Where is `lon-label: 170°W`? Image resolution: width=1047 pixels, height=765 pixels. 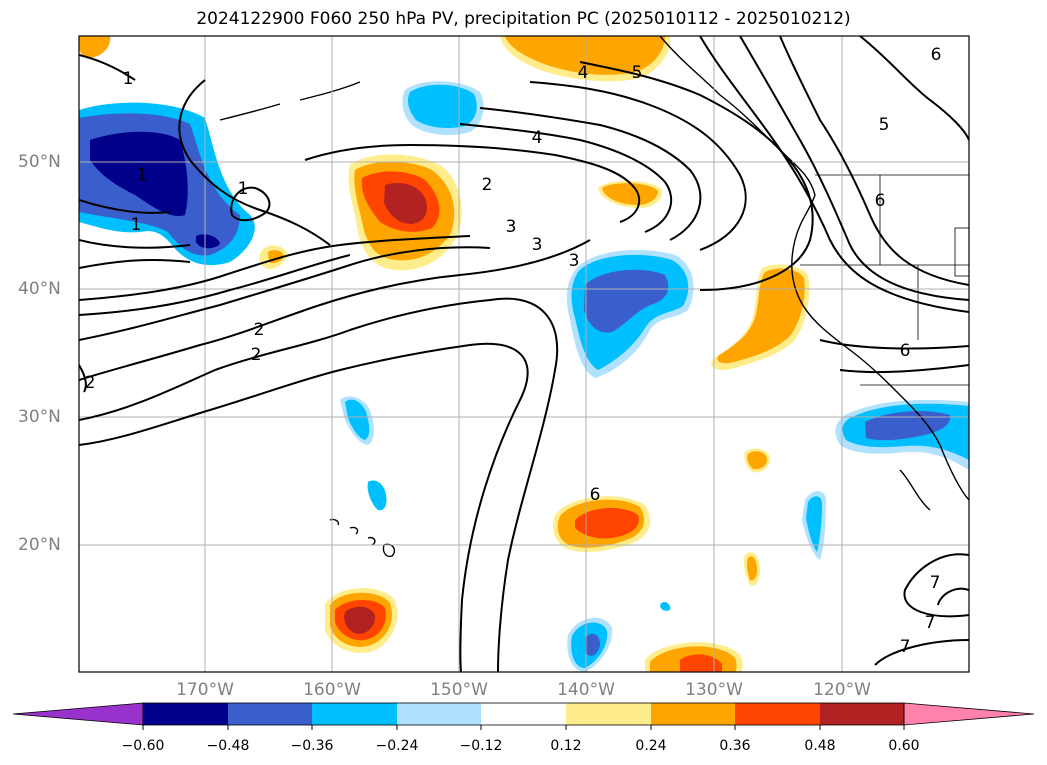 lon-label: 170°W is located at coordinates (205, 690).